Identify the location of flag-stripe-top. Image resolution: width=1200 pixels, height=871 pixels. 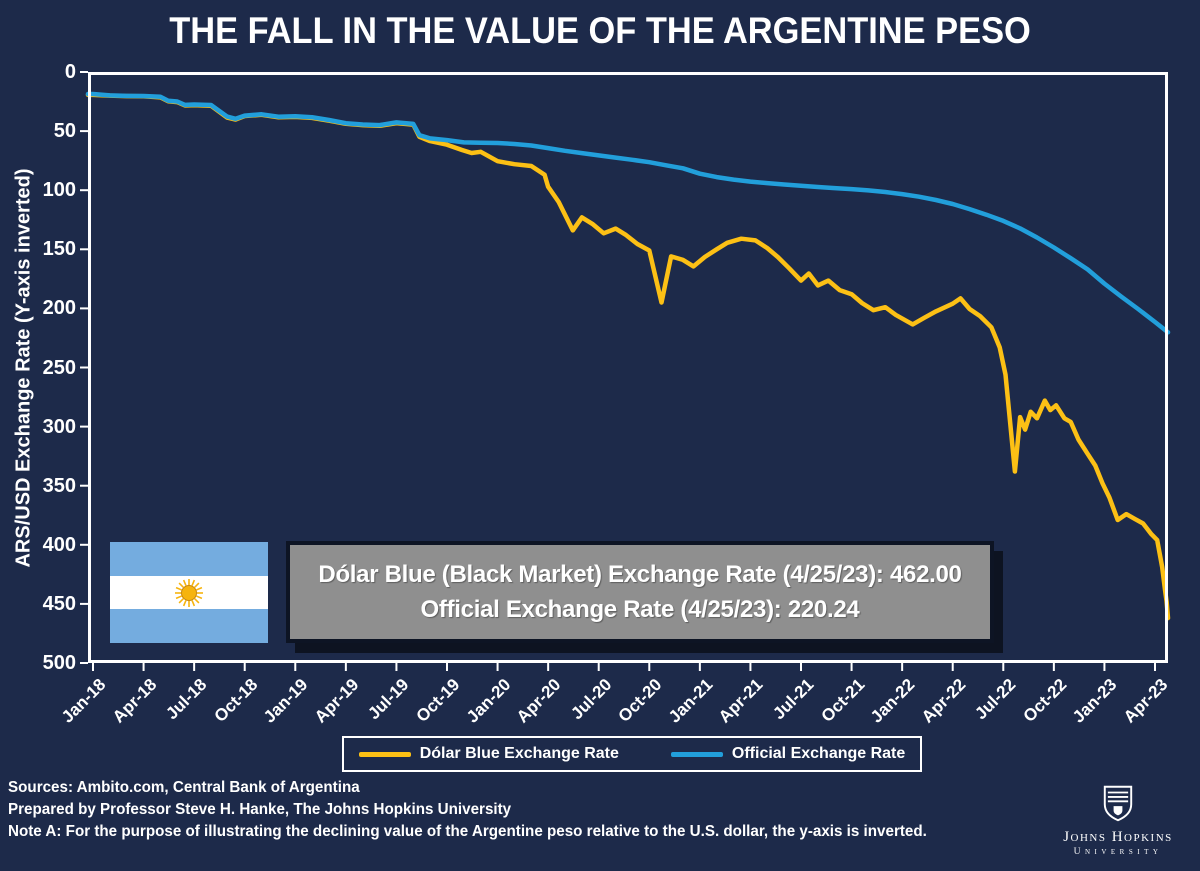
(189, 559).